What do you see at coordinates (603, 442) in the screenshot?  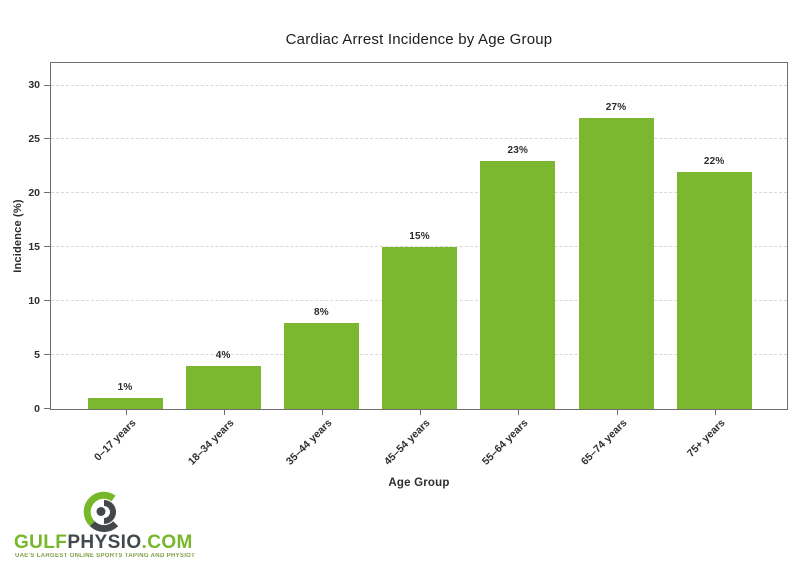 I see `x-tick-label: 65–74 years` at bounding box center [603, 442].